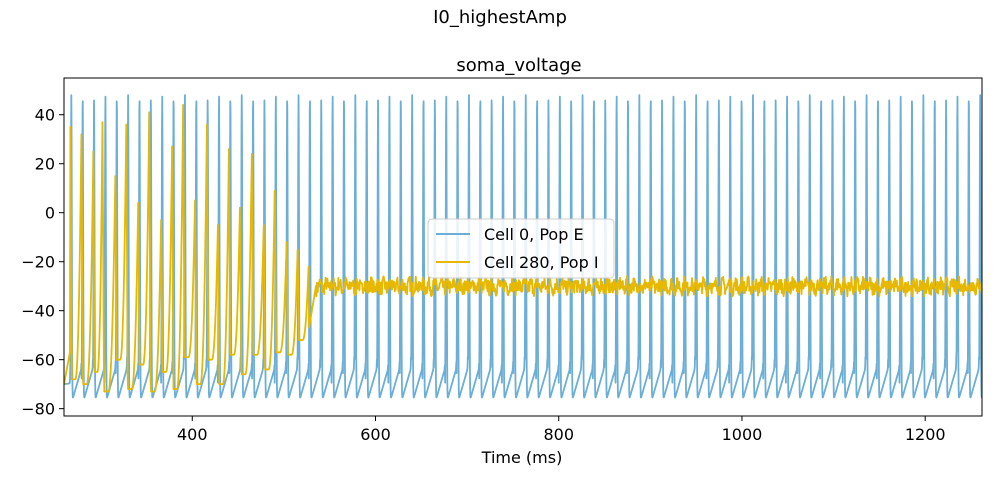 The height and width of the screenshot is (500, 1000). Describe the element at coordinates (518, 65) in the screenshot. I see `axes-title: soma_voltage` at that location.